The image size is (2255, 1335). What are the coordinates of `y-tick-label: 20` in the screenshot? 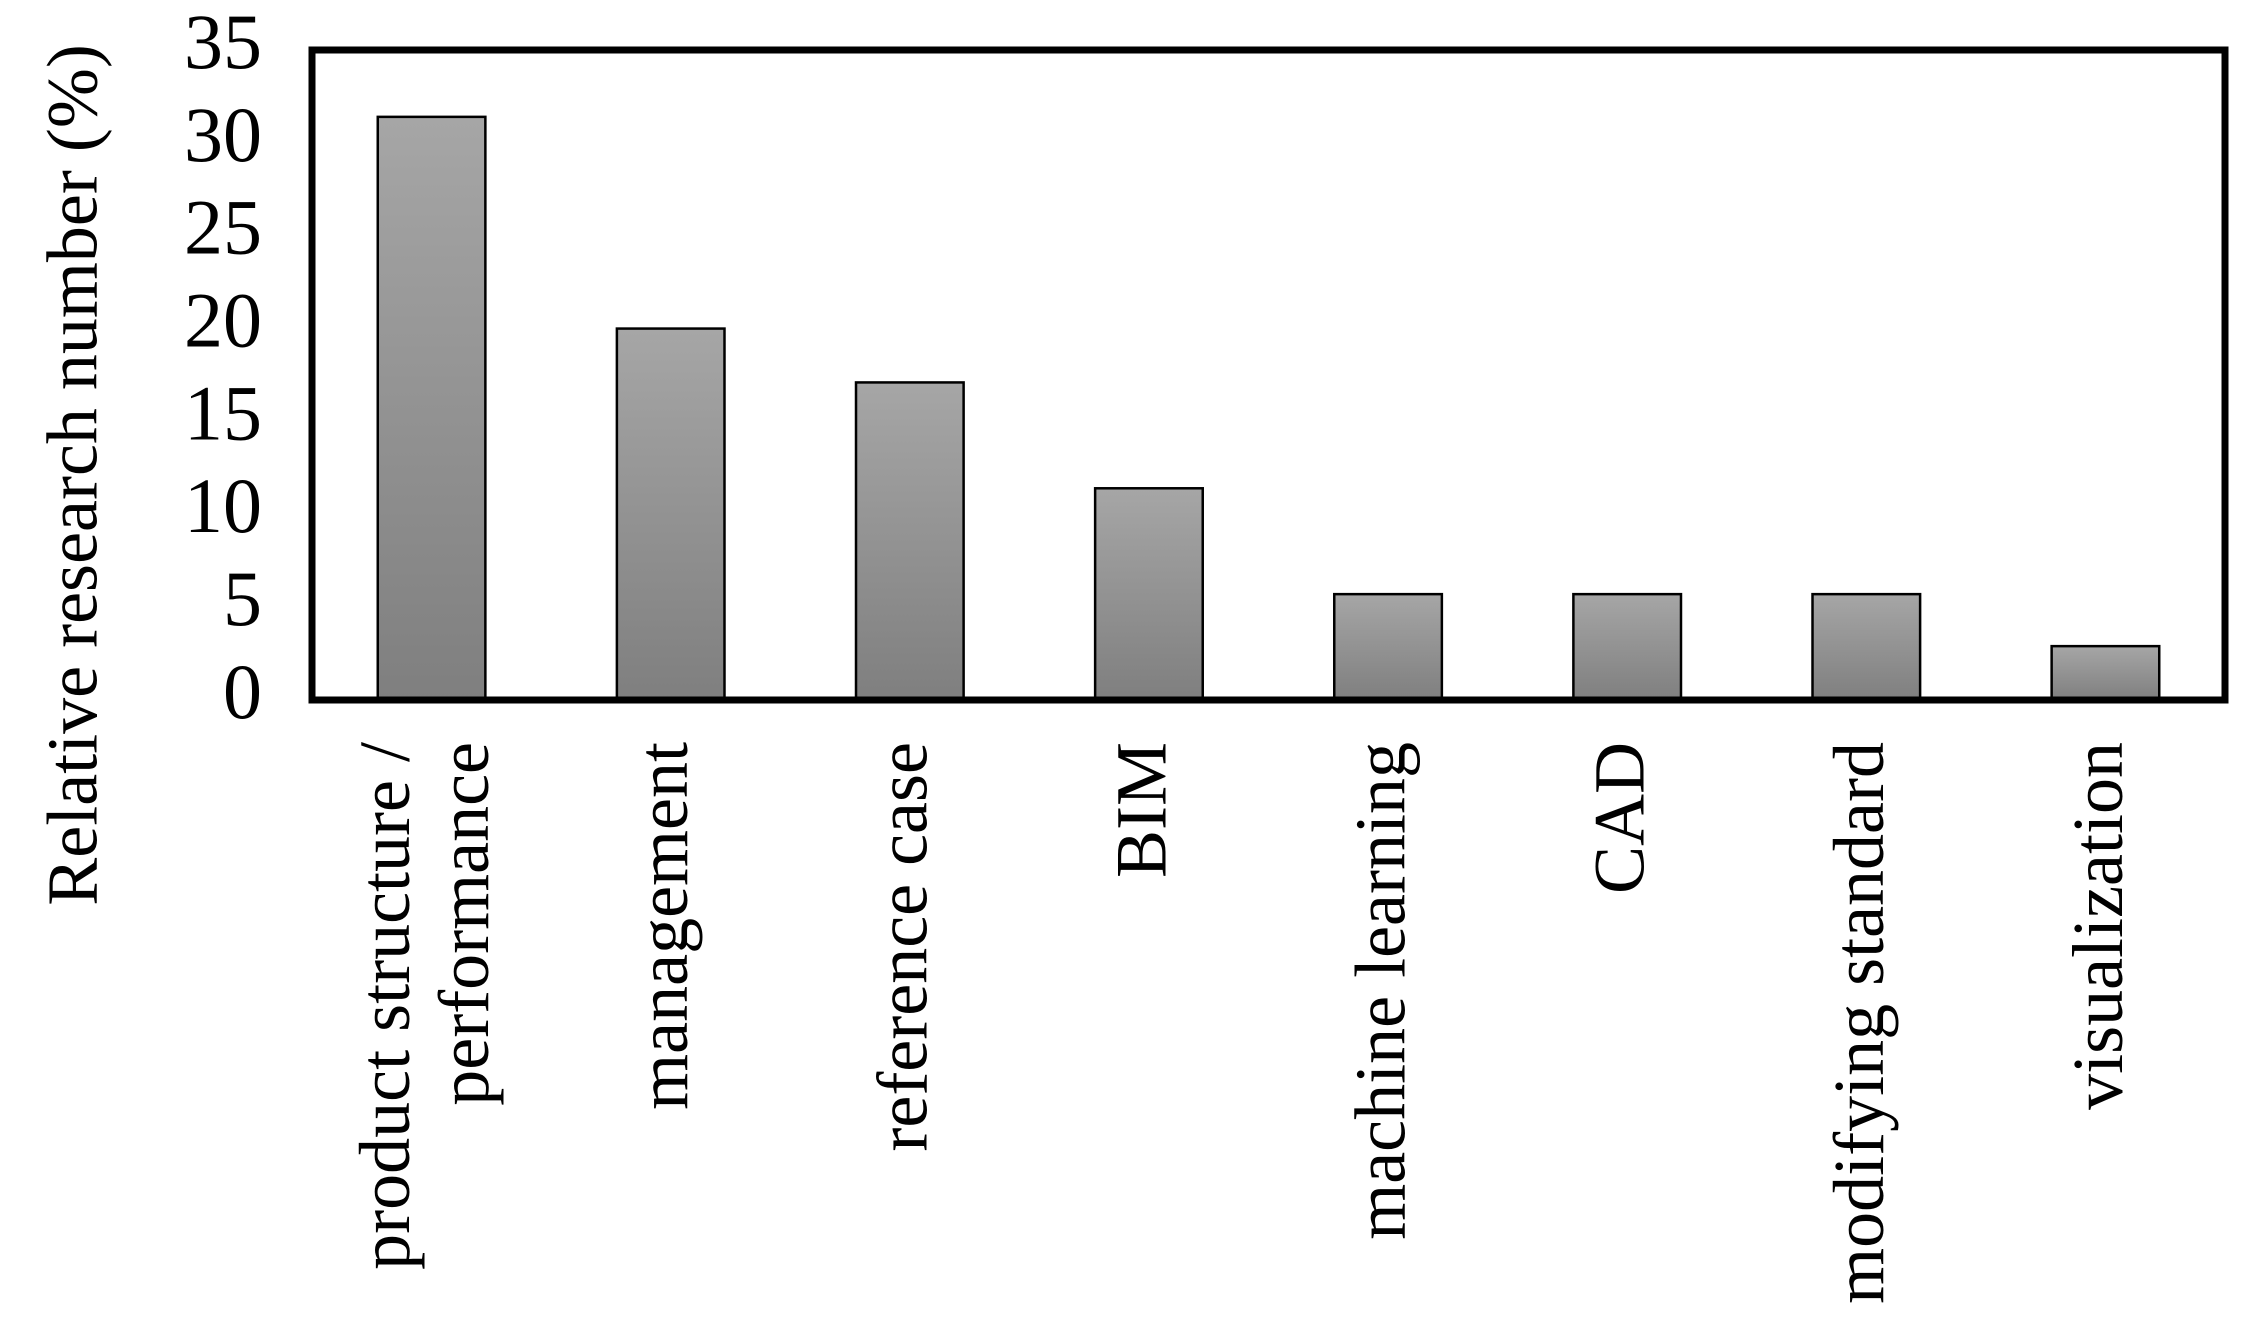 It's located at (223, 319).